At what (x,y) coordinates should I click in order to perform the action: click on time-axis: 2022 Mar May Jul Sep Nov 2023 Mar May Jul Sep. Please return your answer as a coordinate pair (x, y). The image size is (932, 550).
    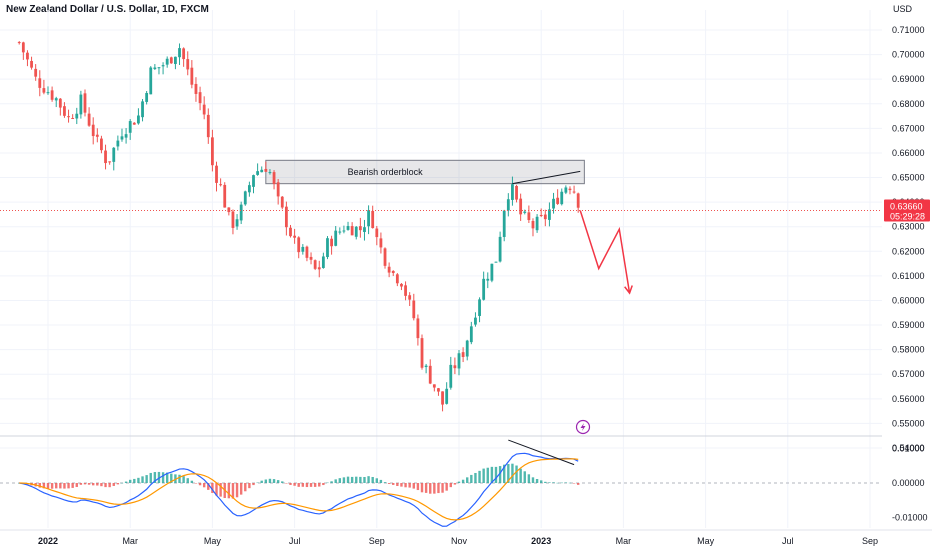
    Looking at the image, I should click on (458, 541).